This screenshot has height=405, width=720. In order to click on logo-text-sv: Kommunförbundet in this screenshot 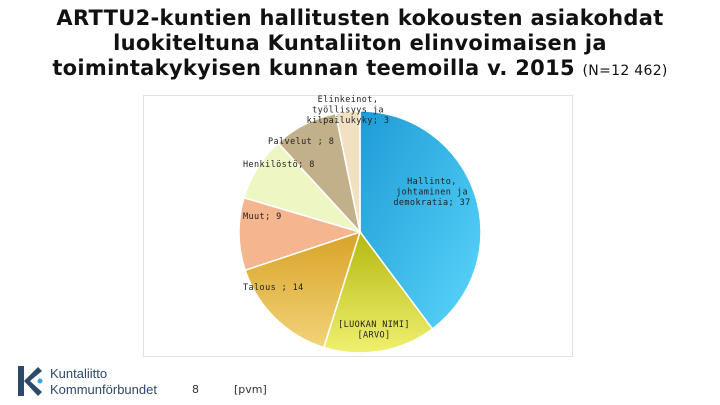, I will do `click(103, 389)`.